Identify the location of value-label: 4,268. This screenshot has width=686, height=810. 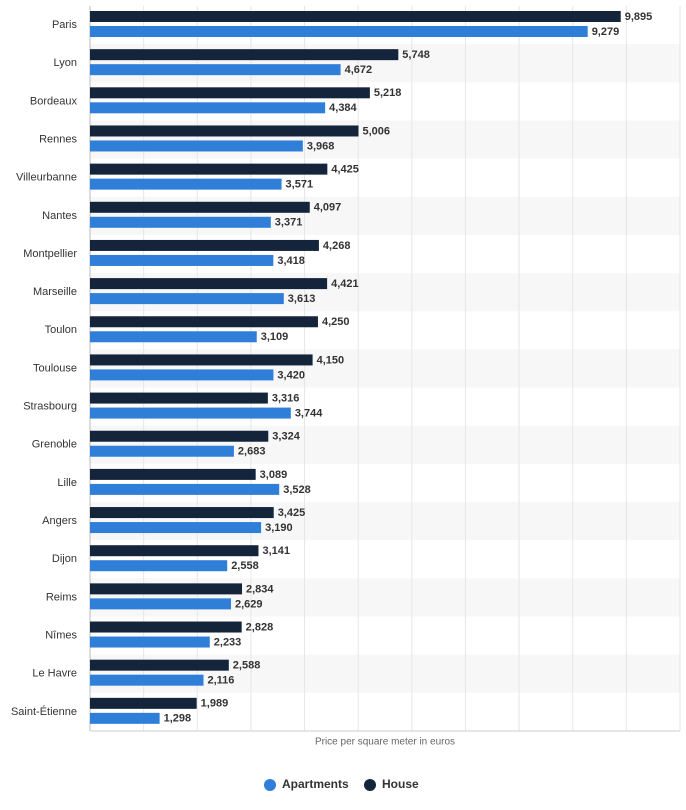
(337, 246).